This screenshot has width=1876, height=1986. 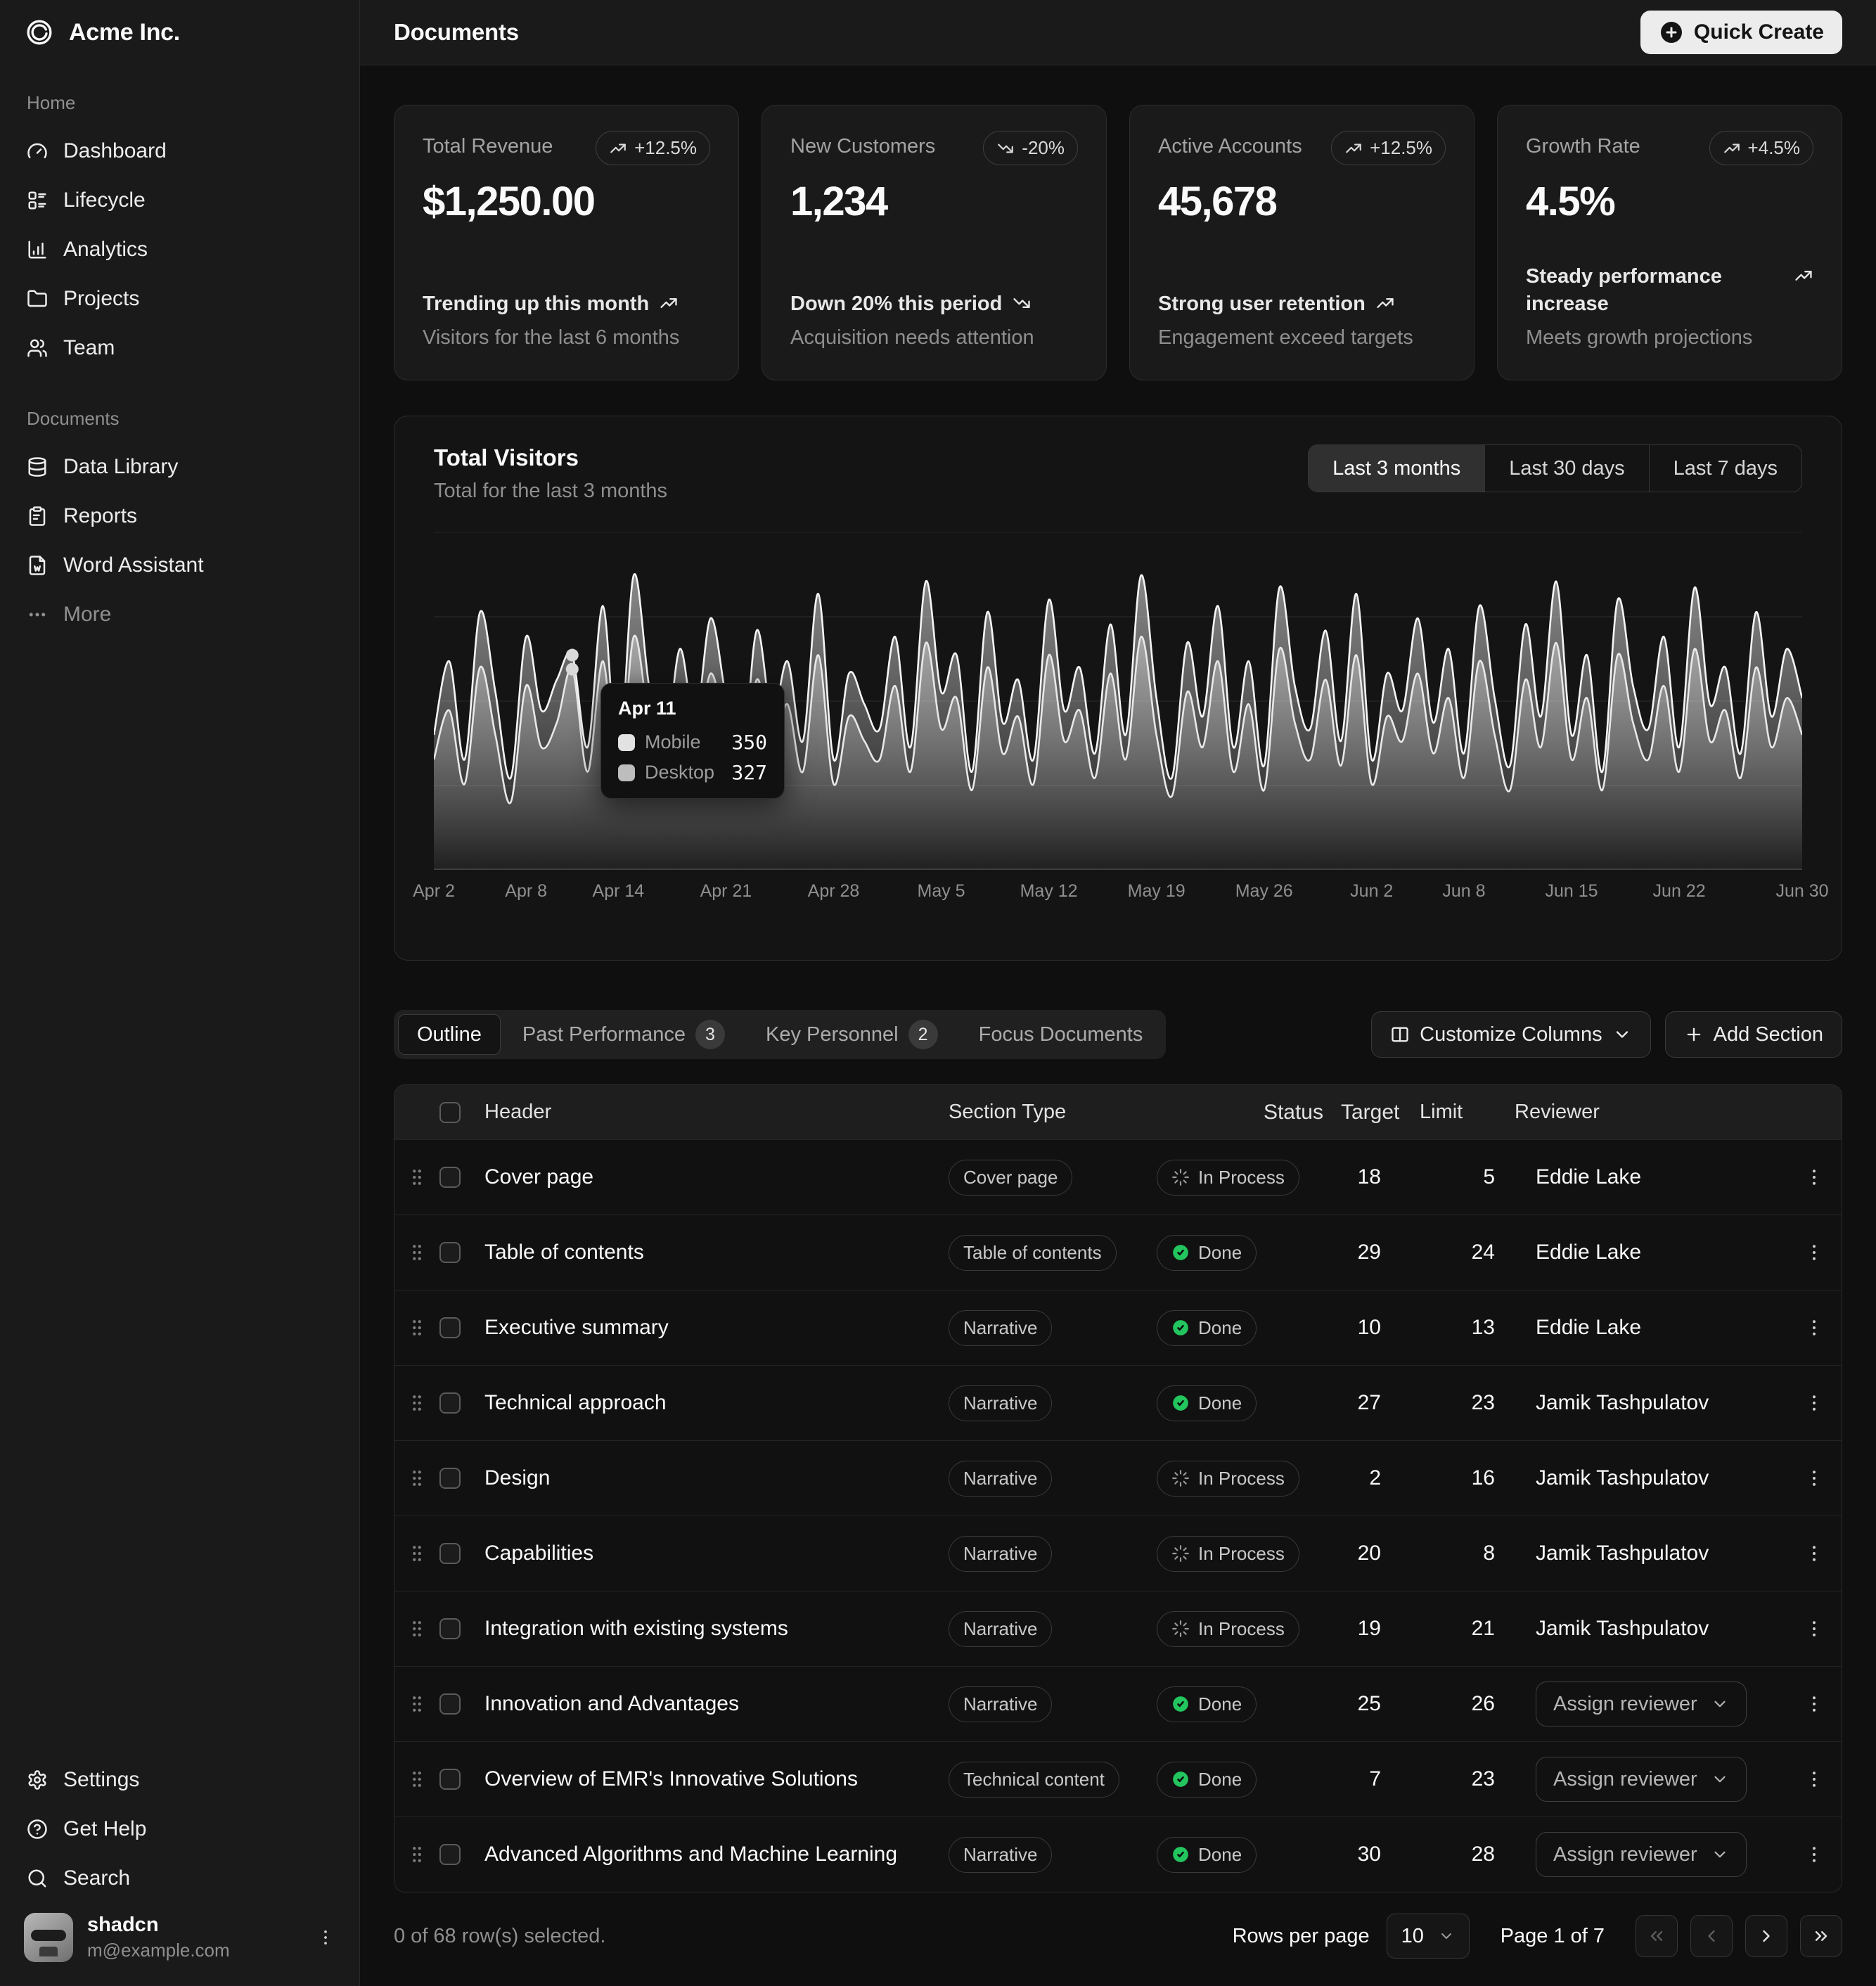 What do you see at coordinates (450, 1112) in the screenshot?
I see `select-all-checkbox` at bounding box center [450, 1112].